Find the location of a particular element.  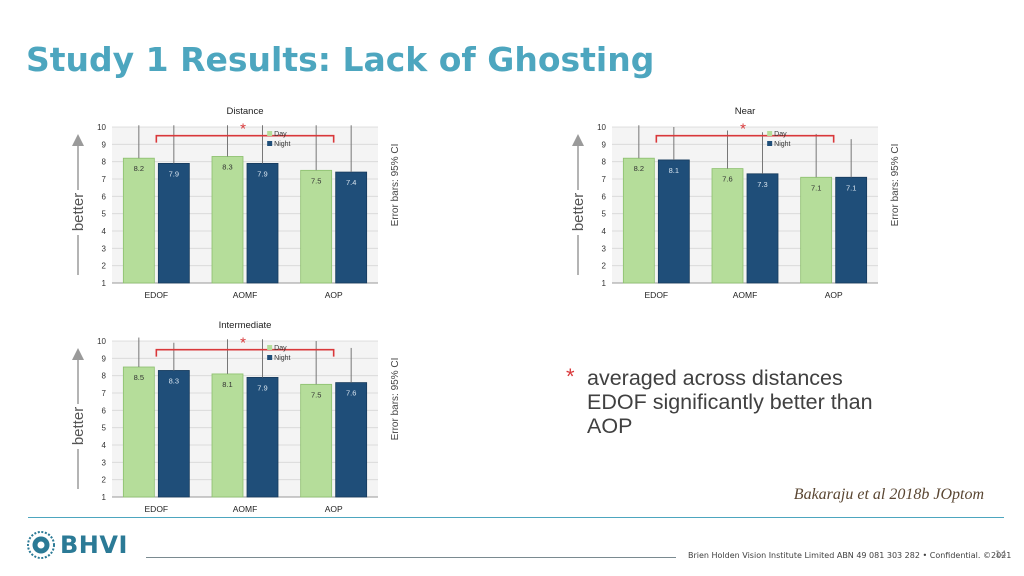

slide-title: Study 1 Results: Lack of Ghosting is located at coordinates (340, 59).